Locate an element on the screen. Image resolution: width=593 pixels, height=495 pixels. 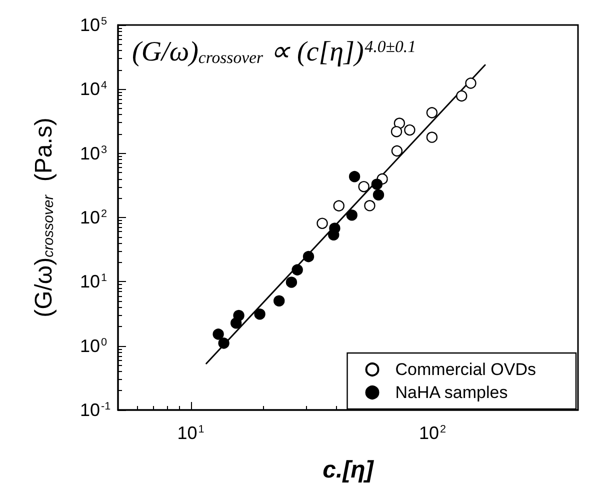
x-axis-title: c.[η] is located at coordinates (348, 470).